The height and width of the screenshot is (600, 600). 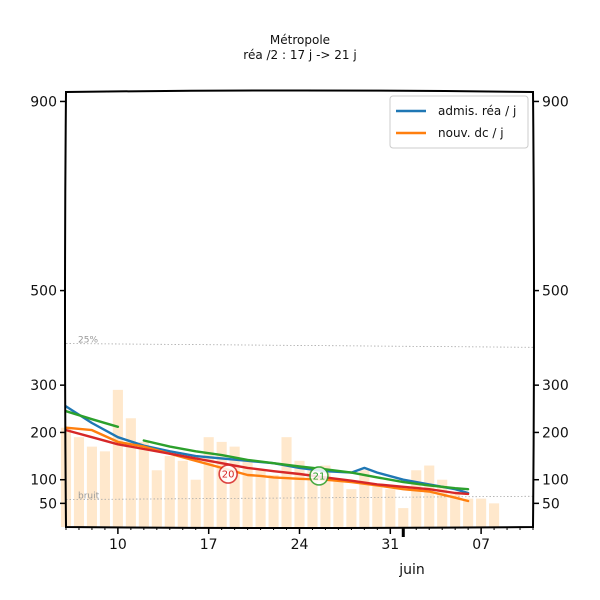 What do you see at coordinates (555, 481) in the screenshot?
I see `y-tick-label-right: 100` at bounding box center [555, 481].